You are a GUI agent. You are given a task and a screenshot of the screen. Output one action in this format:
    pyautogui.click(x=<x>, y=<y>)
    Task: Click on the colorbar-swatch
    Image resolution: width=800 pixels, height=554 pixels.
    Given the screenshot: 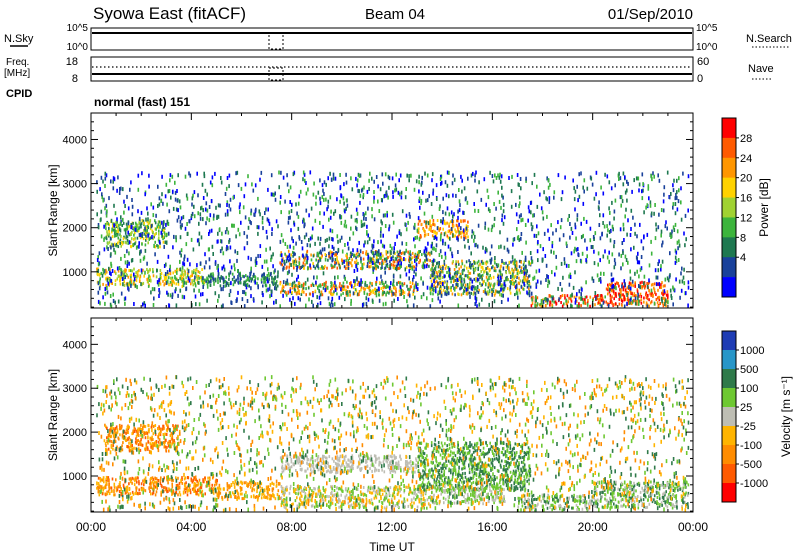 What is the action you would take?
    pyautogui.click(x=729, y=187)
    